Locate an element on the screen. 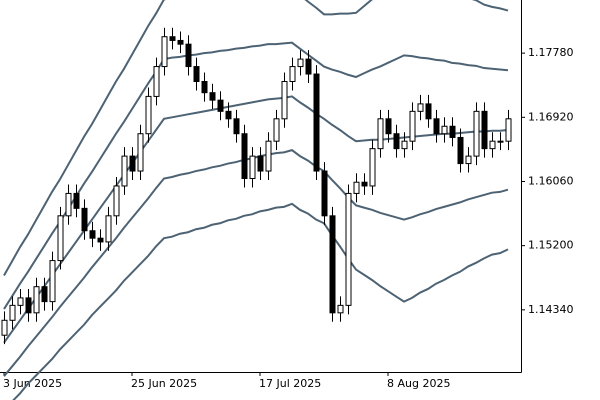 The image size is (600, 400). y-tick-label: 1.14340 is located at coordinates (551, 309).